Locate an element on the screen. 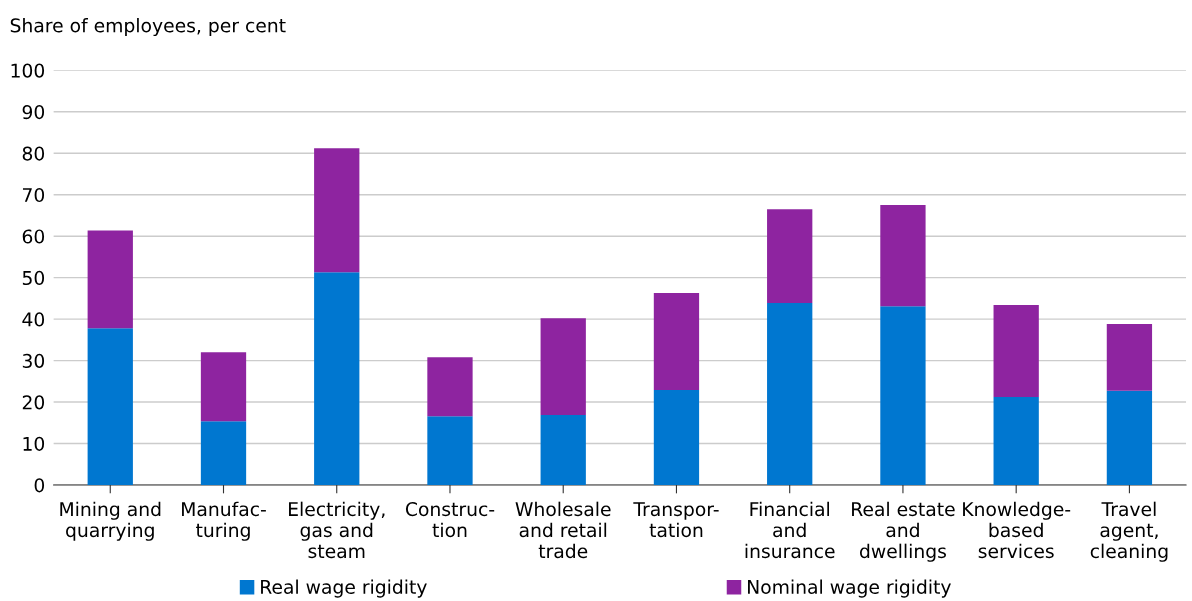  x-tick-label: Construc- tion is located at coordinates (450, 520).